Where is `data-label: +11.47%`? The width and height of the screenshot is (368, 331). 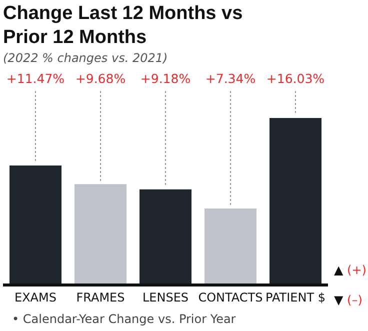
data-label: +11.47% is located at coordinates (35, 78).